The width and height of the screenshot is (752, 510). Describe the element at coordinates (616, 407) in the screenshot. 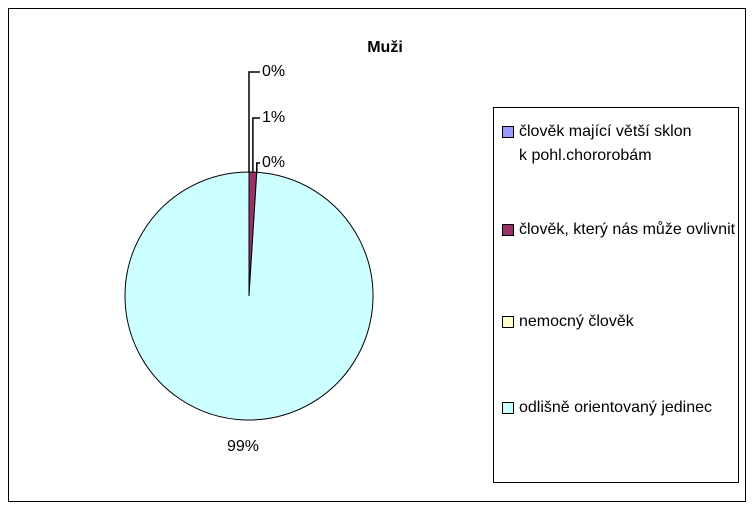

I see `legend-label: odlišně orientovaný jedinec` at that location.